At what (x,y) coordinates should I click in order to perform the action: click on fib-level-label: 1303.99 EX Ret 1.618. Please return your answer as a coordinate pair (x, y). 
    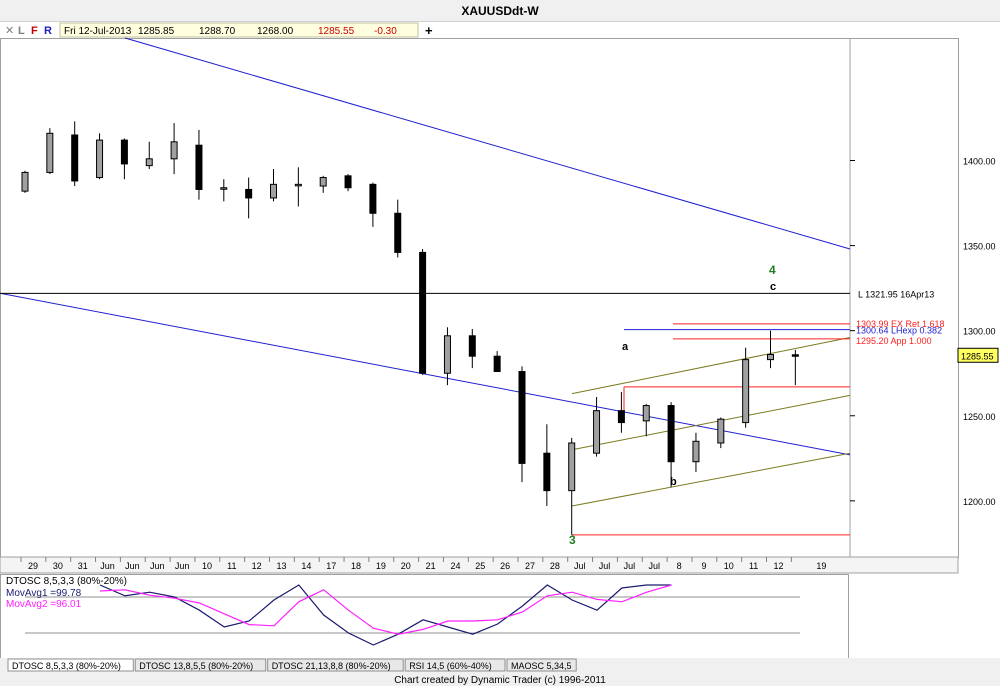
    Looking at the image, I should click on (900, 324).